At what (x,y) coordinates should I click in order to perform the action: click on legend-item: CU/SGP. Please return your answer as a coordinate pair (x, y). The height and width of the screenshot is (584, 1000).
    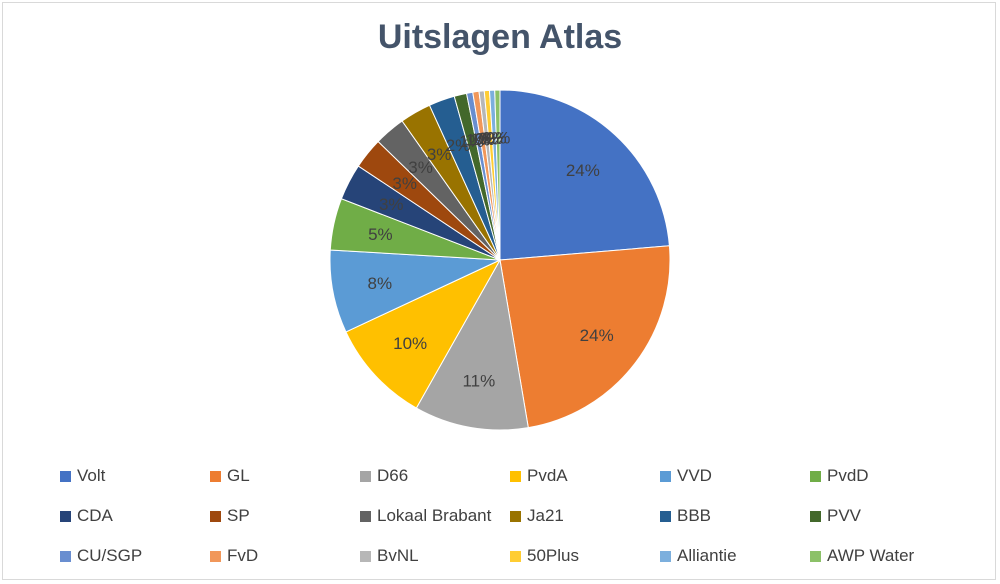
    Looking at the image, I should click on (135, 556).